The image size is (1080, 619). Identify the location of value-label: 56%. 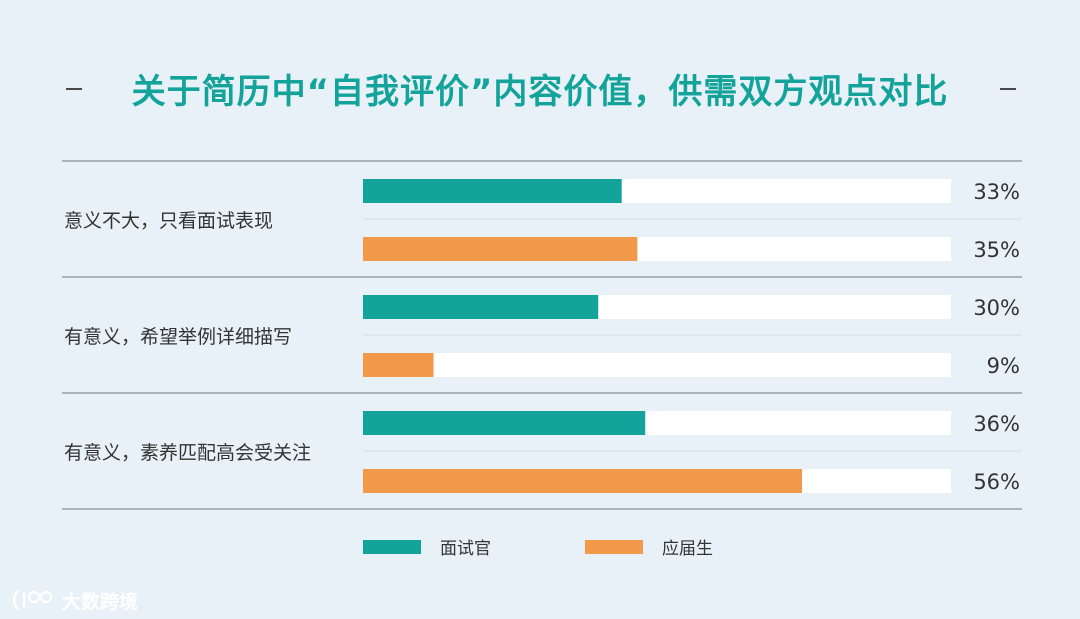
(996, 482).